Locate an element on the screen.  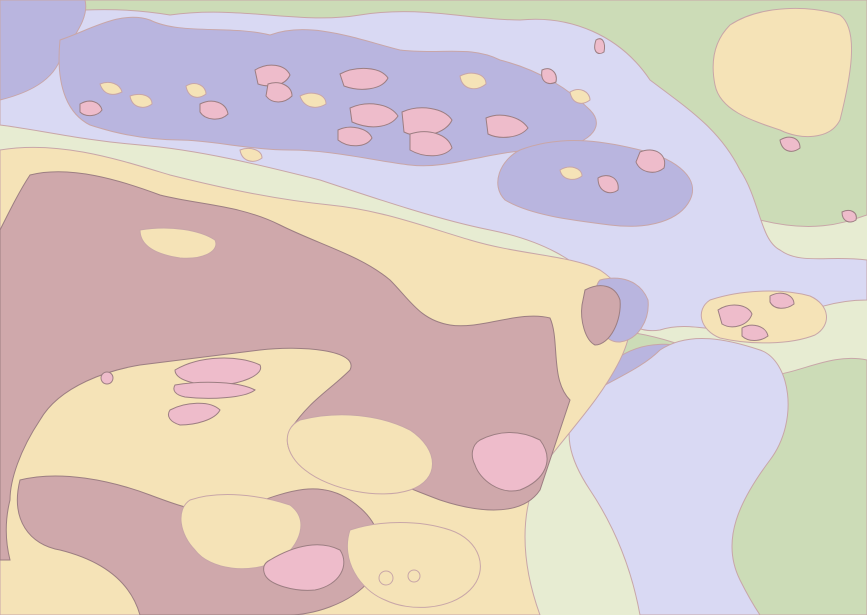
northern-yellow-specks is located at coordinates (345, 126).